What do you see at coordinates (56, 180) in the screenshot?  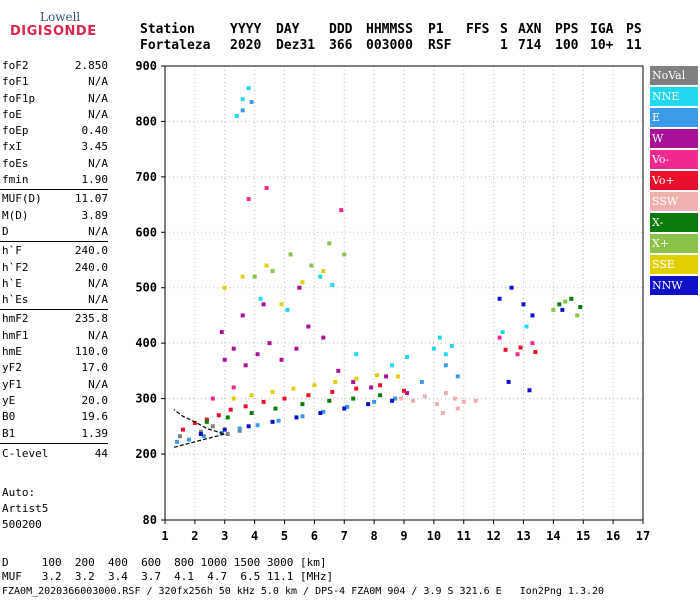 I see `param-row: fmin 1.90` at bounding box center [56, 180].